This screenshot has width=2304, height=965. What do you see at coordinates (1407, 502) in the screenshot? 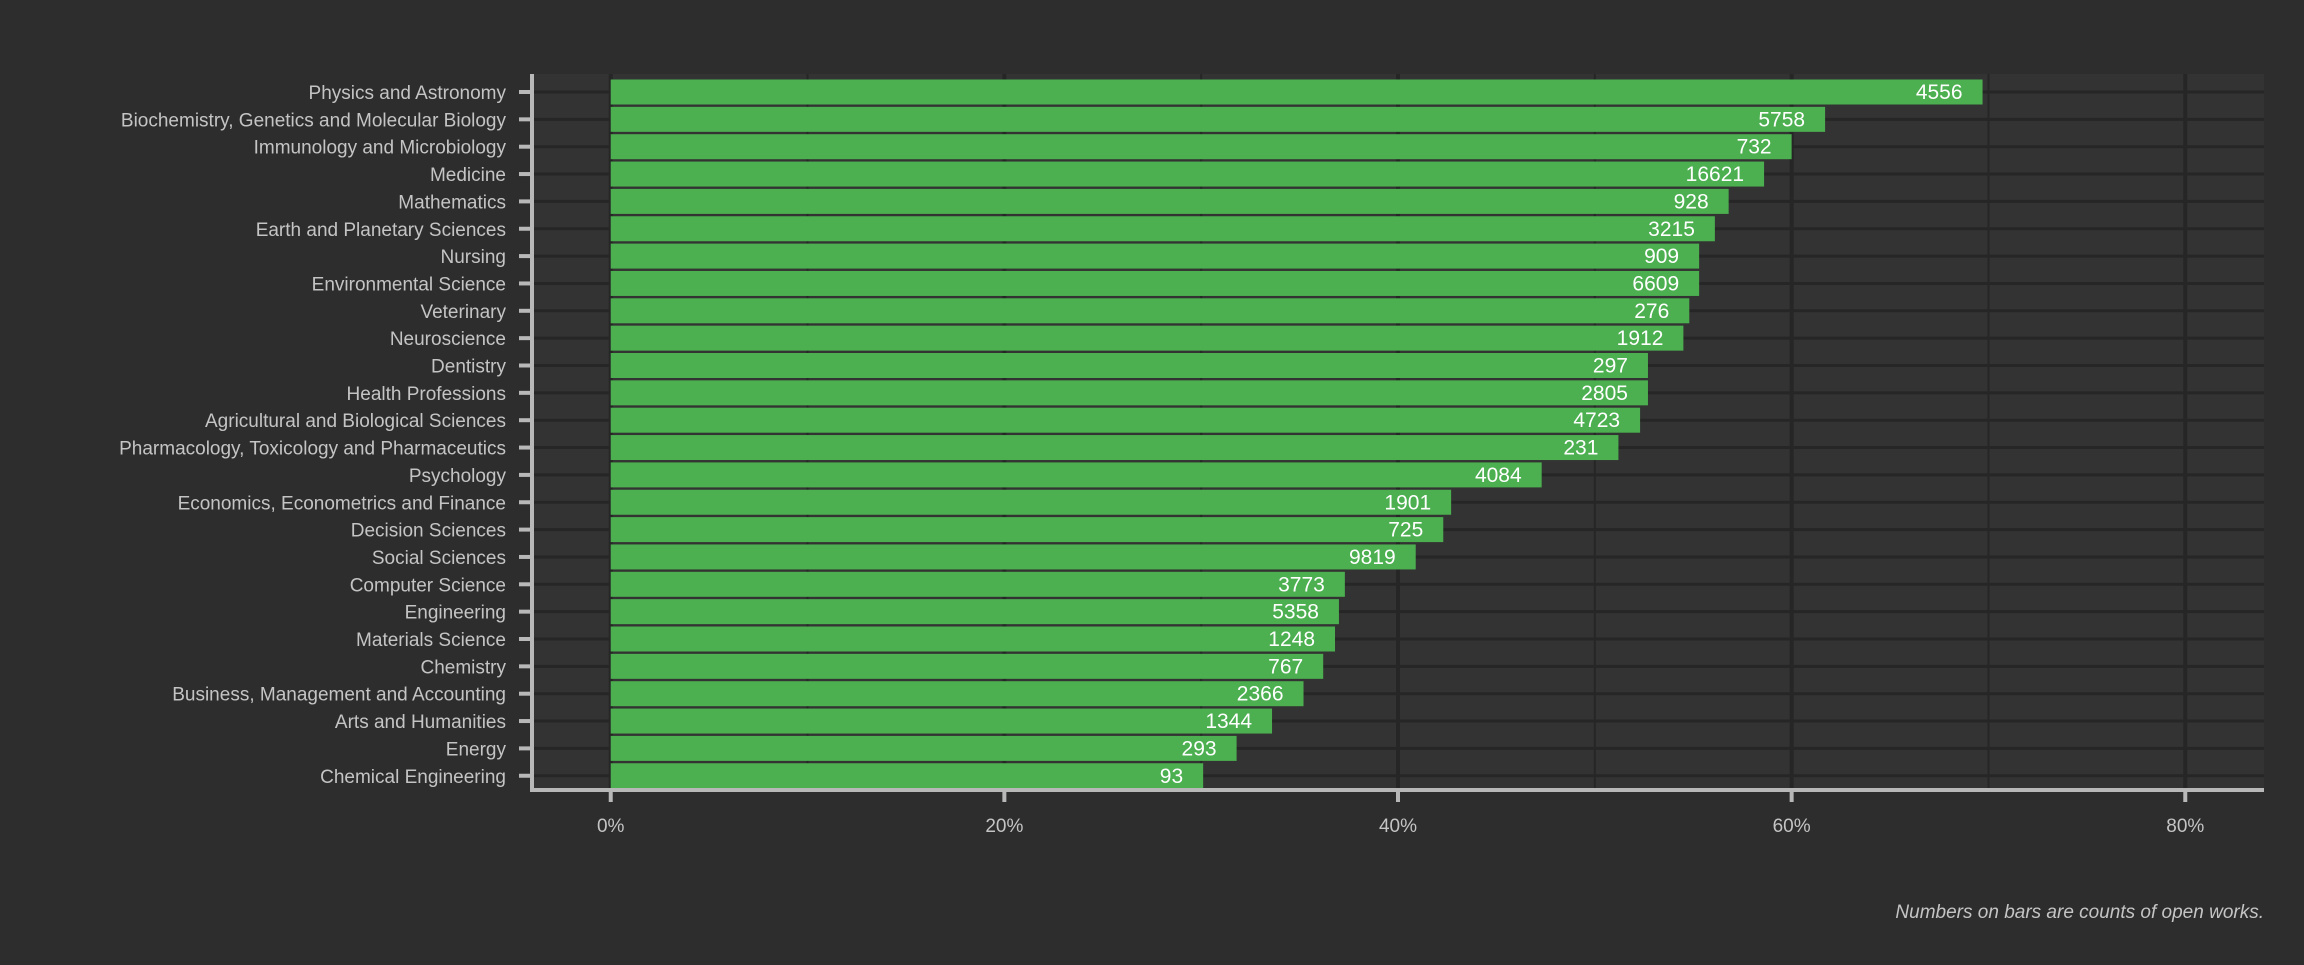
I see `bar-value-label: 1901` at bounding box center [1407, 502].